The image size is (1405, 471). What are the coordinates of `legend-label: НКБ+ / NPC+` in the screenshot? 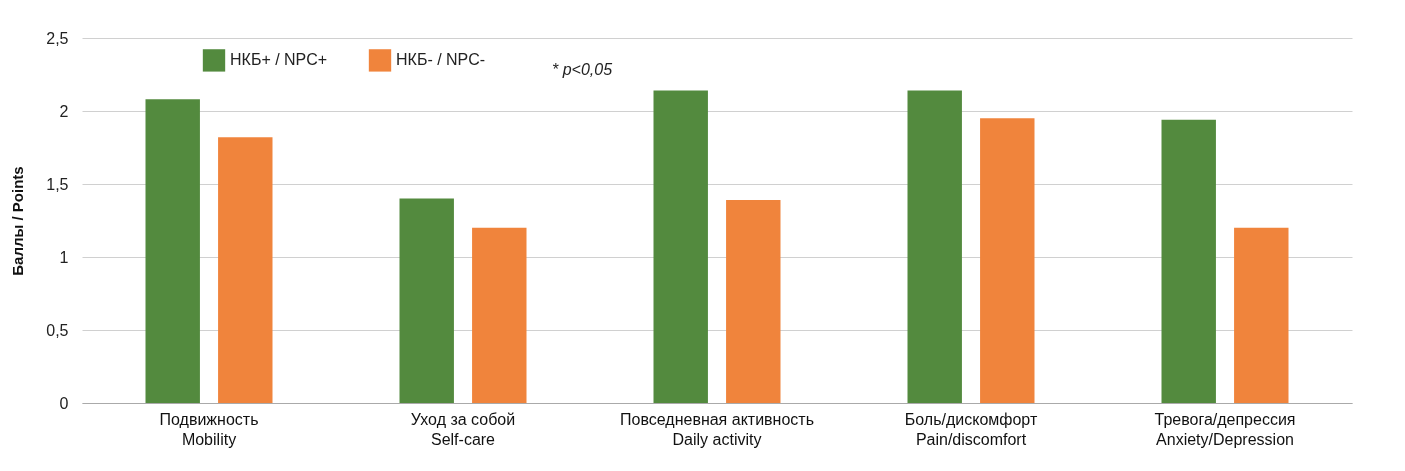 It's located at (279, 60).